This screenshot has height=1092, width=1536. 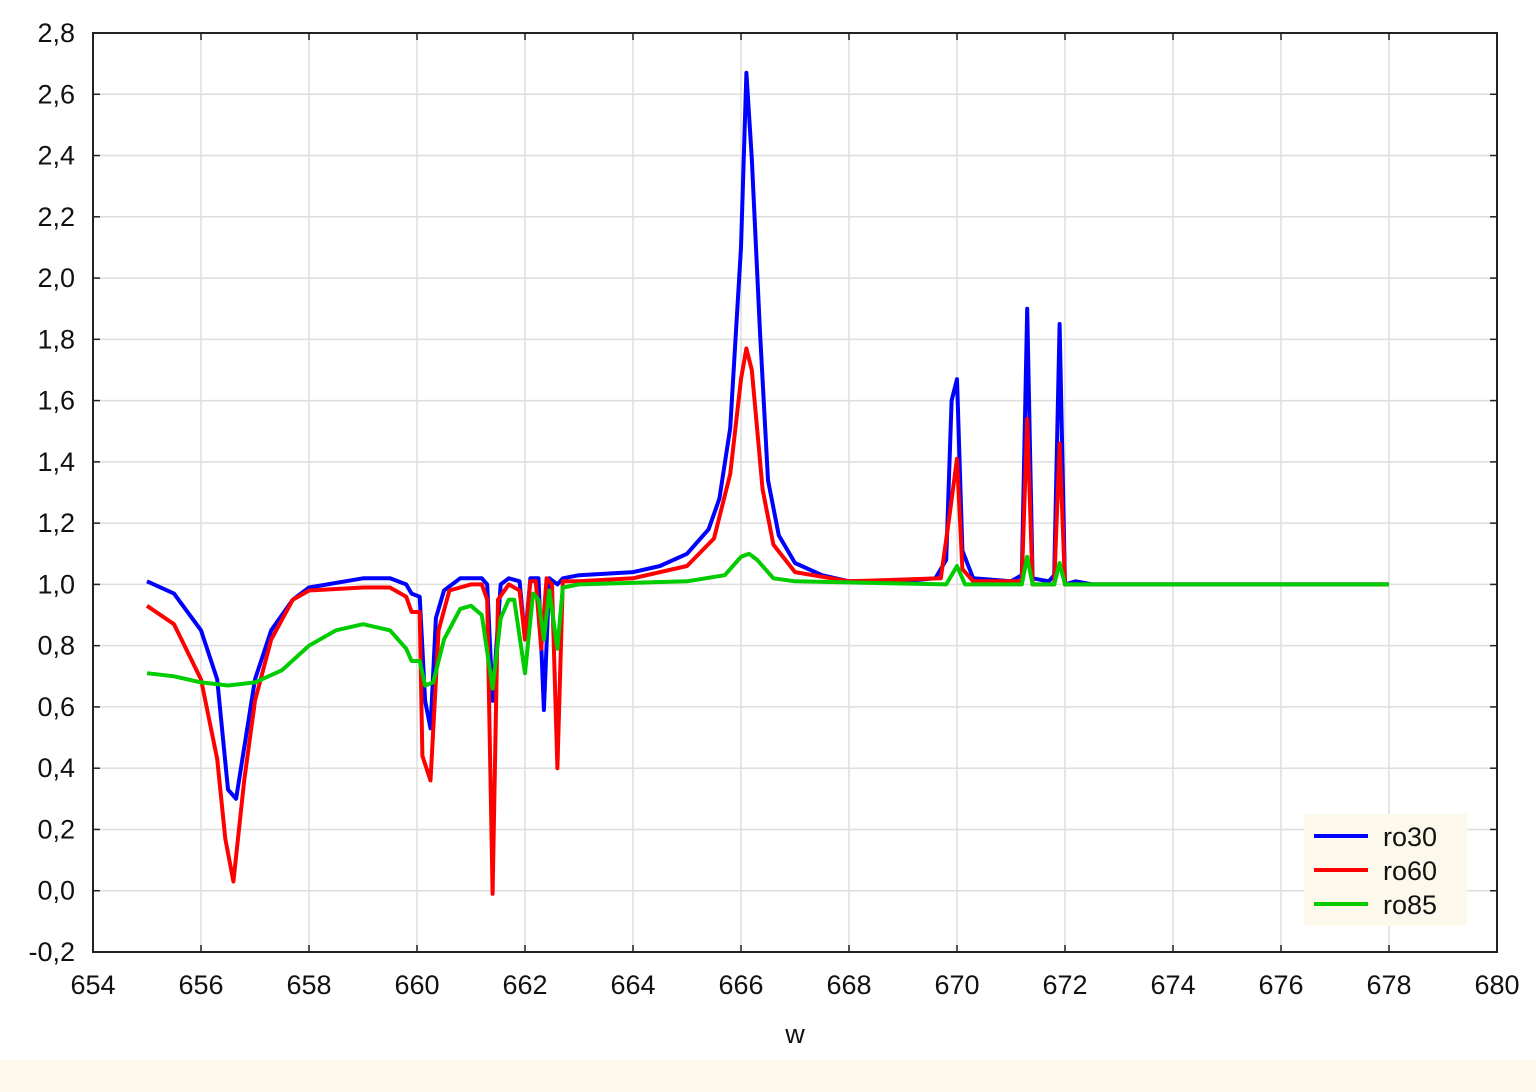 I want to click on x-tick-label: 680, so click(x=1496, y=985).